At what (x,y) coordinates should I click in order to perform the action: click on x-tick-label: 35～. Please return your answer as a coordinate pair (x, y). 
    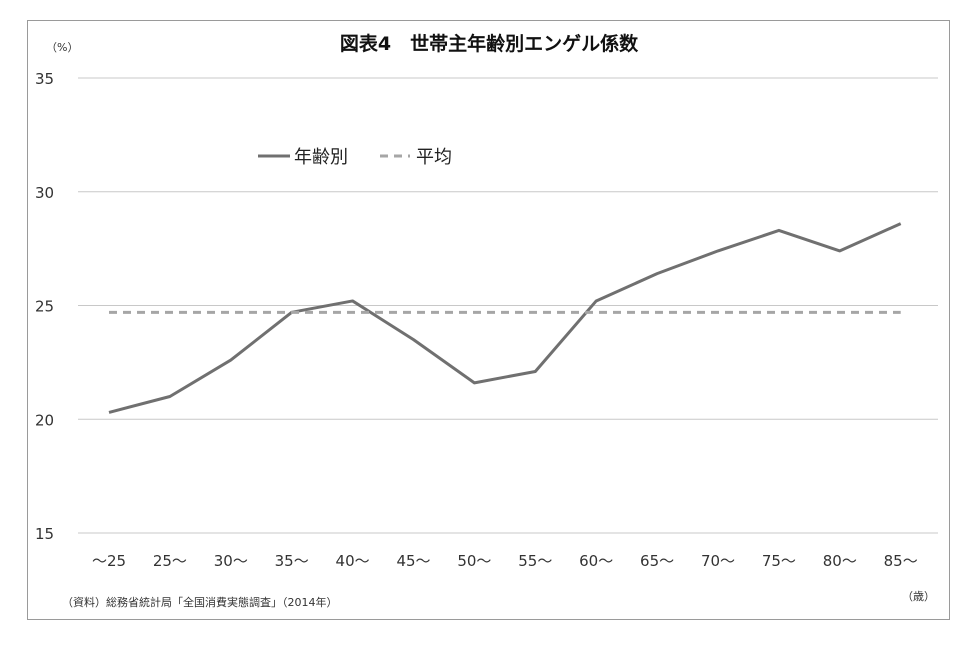
    Looking at the image, I should click on (292, 561).